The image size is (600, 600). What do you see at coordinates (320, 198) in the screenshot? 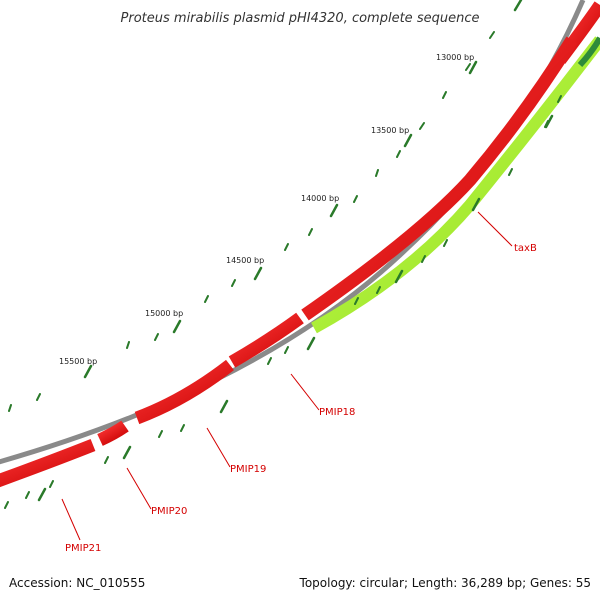
I see `tick-label-14000: 14000 bp` at bounding box center [320, 198].